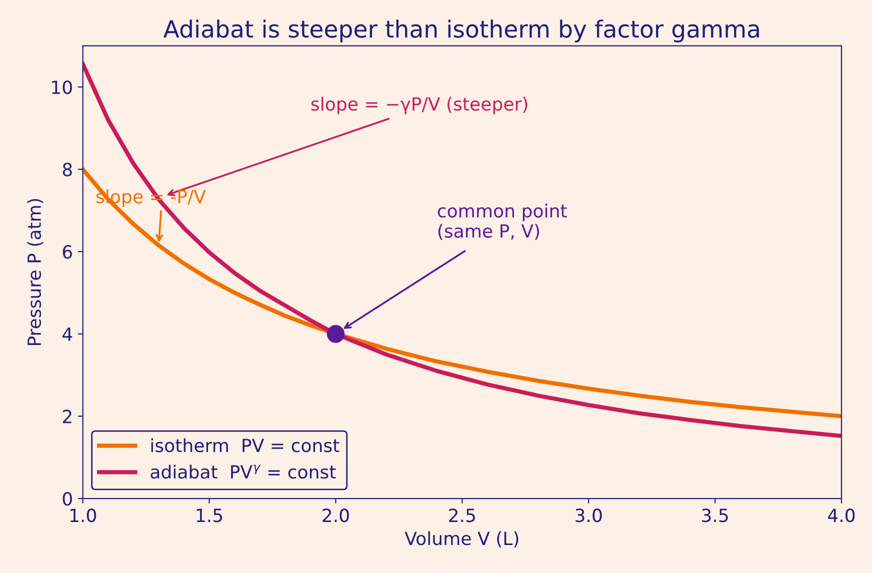 Image resolution: width=872 pixels, height=573 pixels. What do you see at coordinates (243, 471) in the screenshot?
I see `legend-label: adiabat PV$^{γ}$ = const` at bounding box center [243, 471].